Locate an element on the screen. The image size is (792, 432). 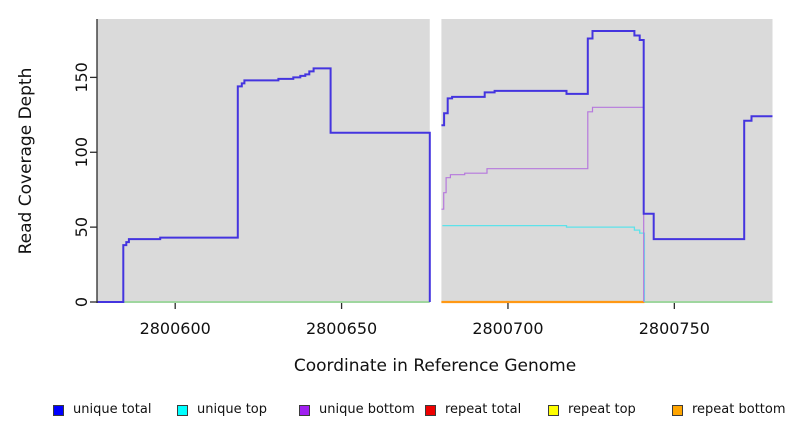
legend-item-repeat-bottom: repeat bottom is located at coordinates (729, 410).